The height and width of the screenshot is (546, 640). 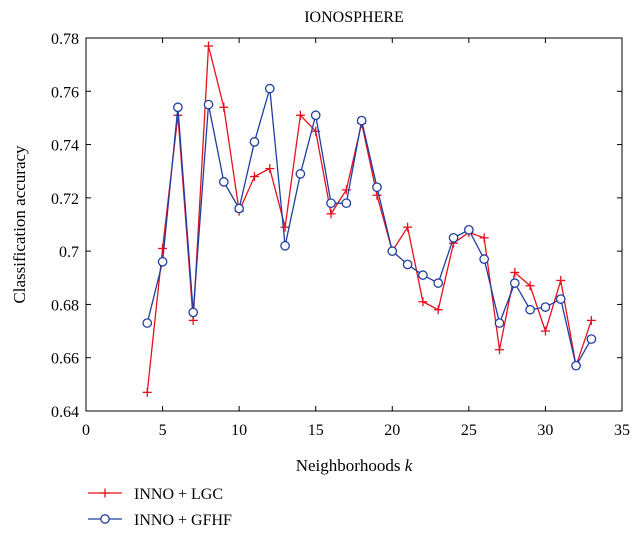 I want to click on x-tick-label: 25, so click(x=469, y=430).